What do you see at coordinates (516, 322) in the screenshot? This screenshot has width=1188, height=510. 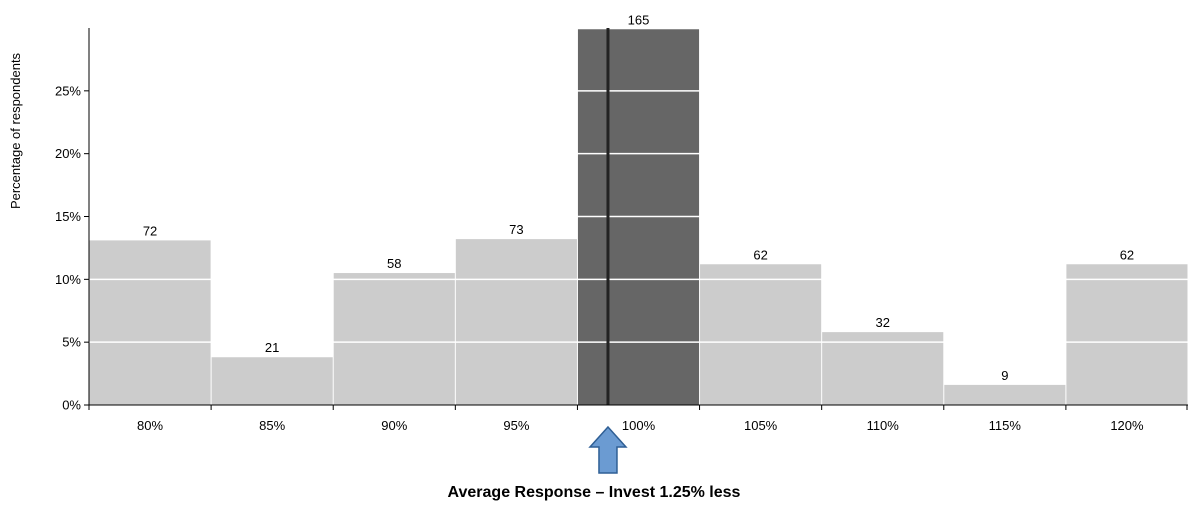 I see `bar-95%` at bounding box center [516, 322].